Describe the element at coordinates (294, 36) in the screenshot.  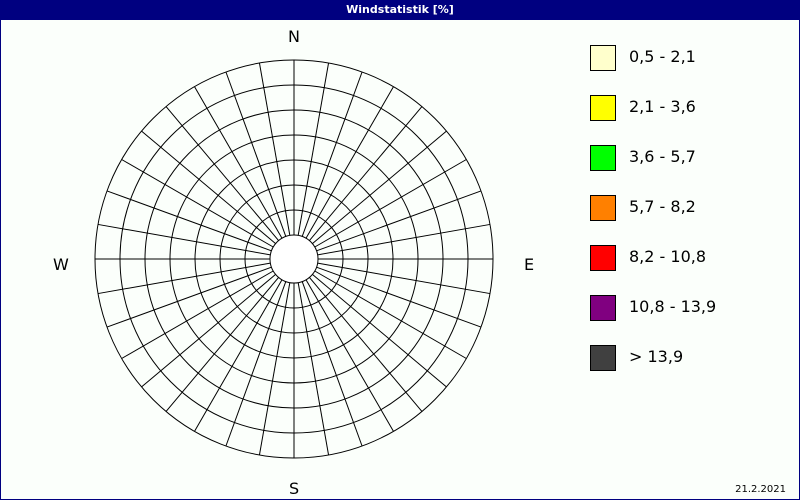
I see `north-label: N` at that location.